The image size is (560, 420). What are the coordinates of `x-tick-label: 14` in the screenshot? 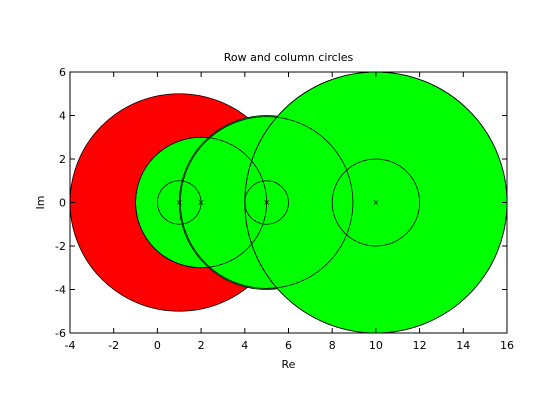 It's located at (463, 345).